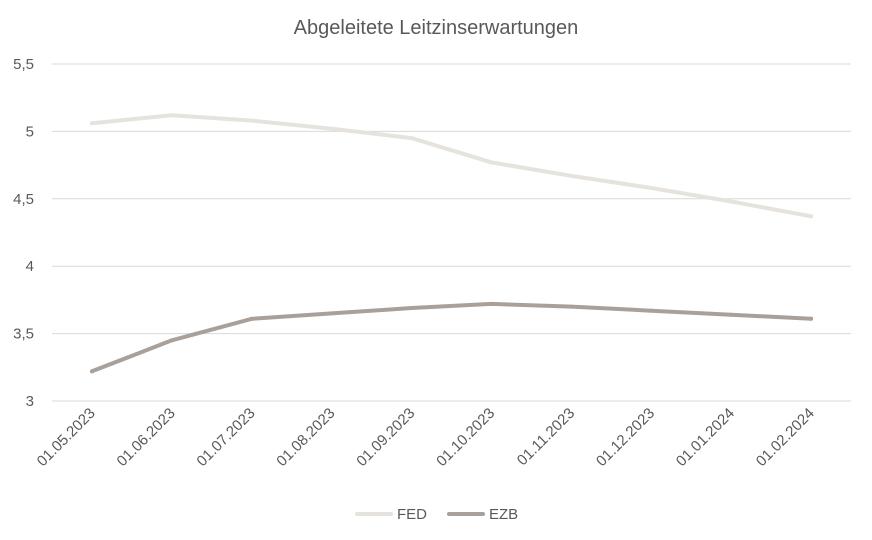 Image resolution: width=872 pixels, height=540 pixels. I want to click on x-tick-label: 01.09.2023, so click(385, 437).